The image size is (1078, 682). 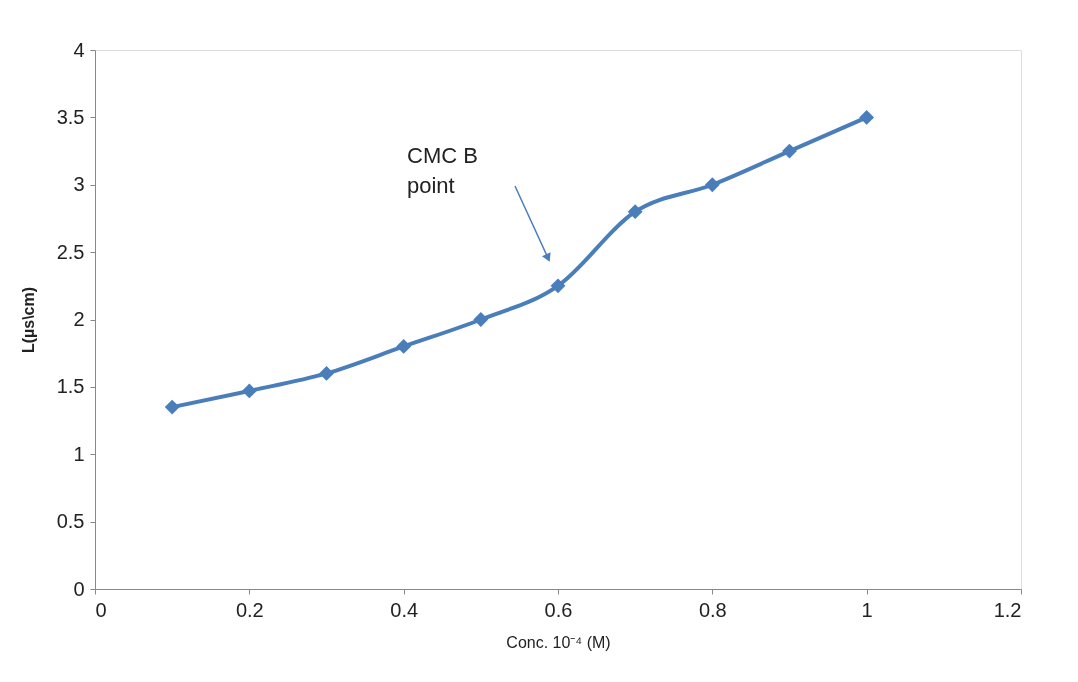 What do you see at coordinates (1007, 609) in the screenshot?
I see `x-tick-label: 1.2` at bounding box center [1007, 609].